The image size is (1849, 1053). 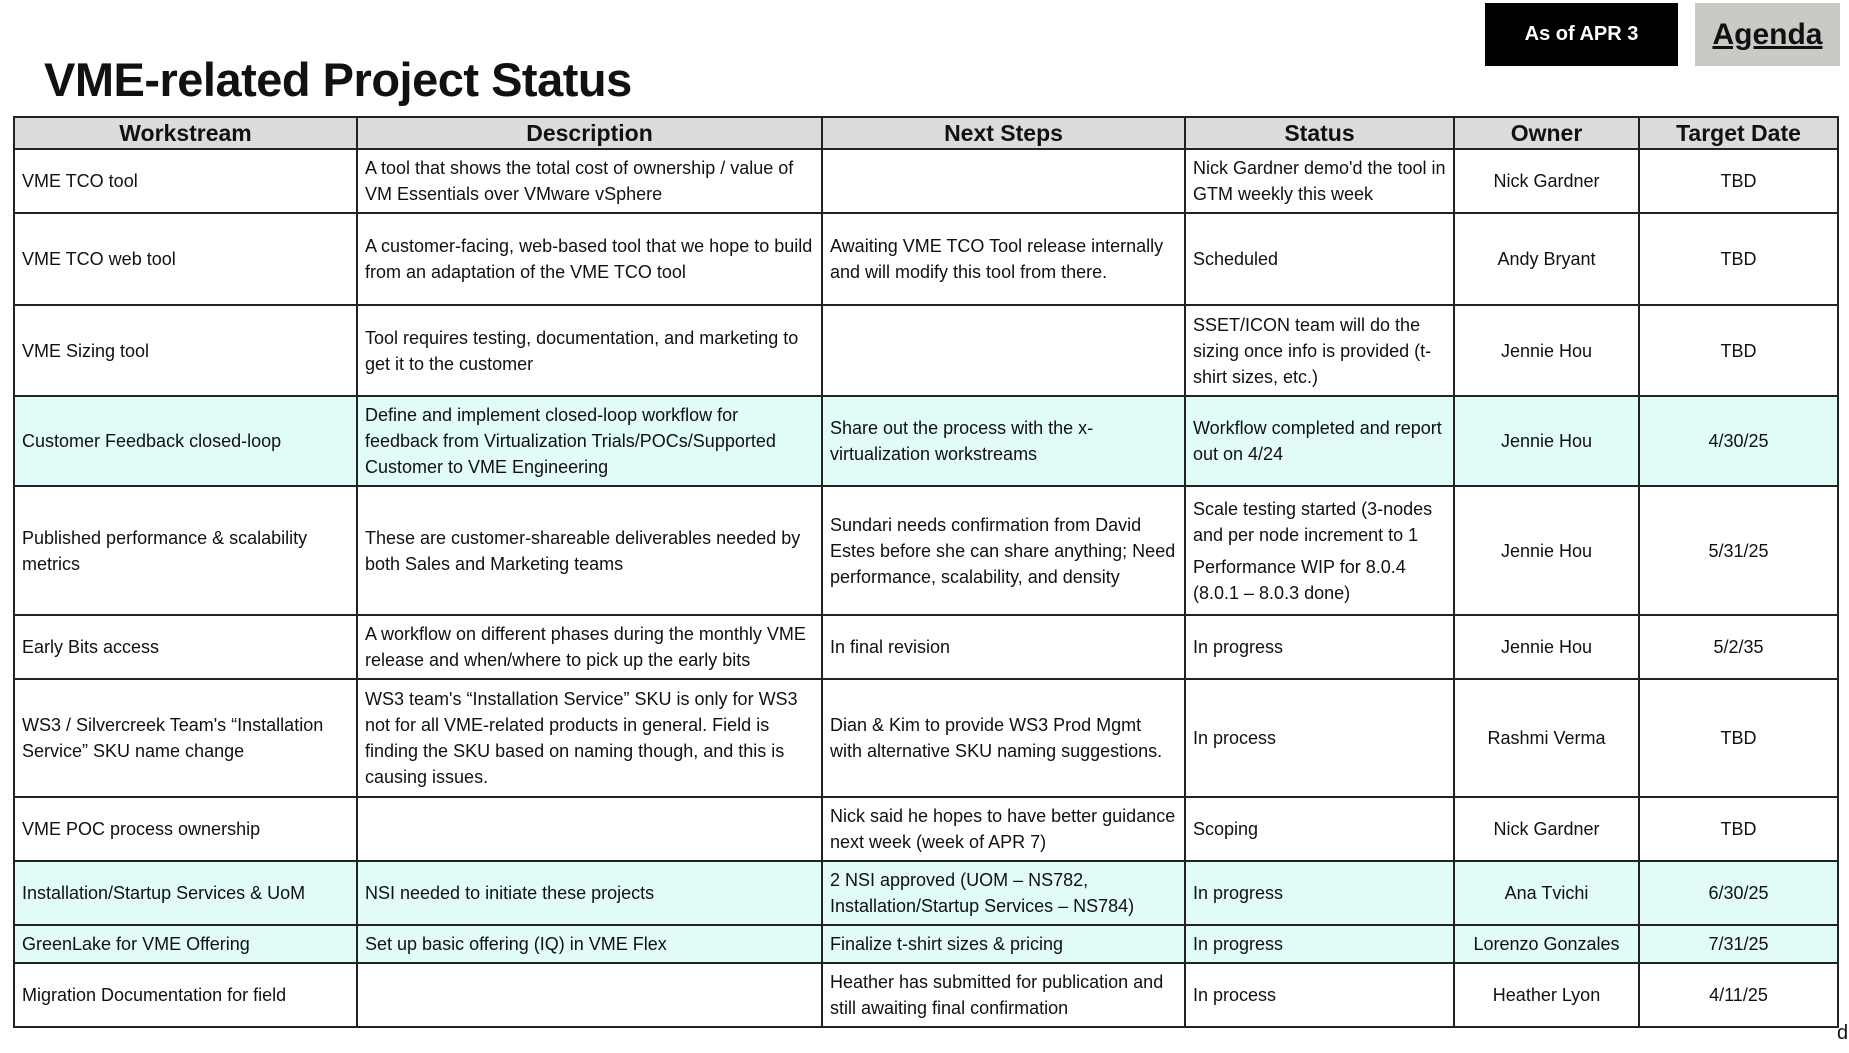 I want to click on workstream-cell: Customer Feedback closed-loop, so click(x=185, y=441).